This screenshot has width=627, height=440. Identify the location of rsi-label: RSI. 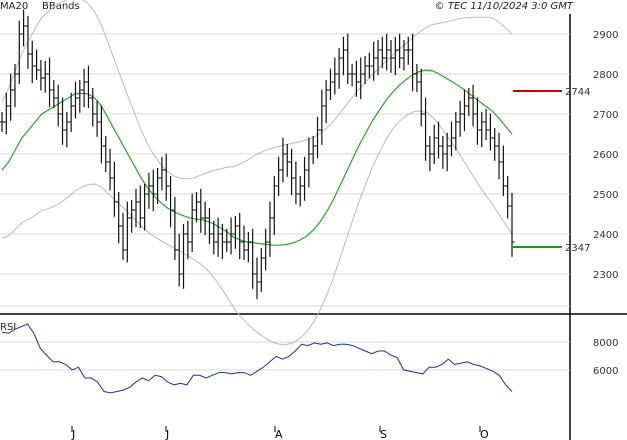
(8, 327).